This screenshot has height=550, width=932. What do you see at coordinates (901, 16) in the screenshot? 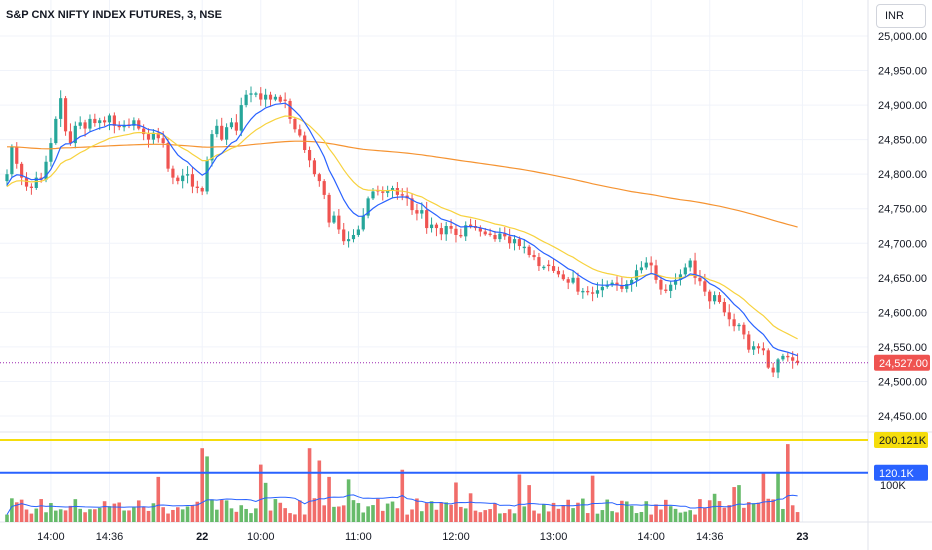
I see `currency-button: INR` at bounding box center [901, 16].